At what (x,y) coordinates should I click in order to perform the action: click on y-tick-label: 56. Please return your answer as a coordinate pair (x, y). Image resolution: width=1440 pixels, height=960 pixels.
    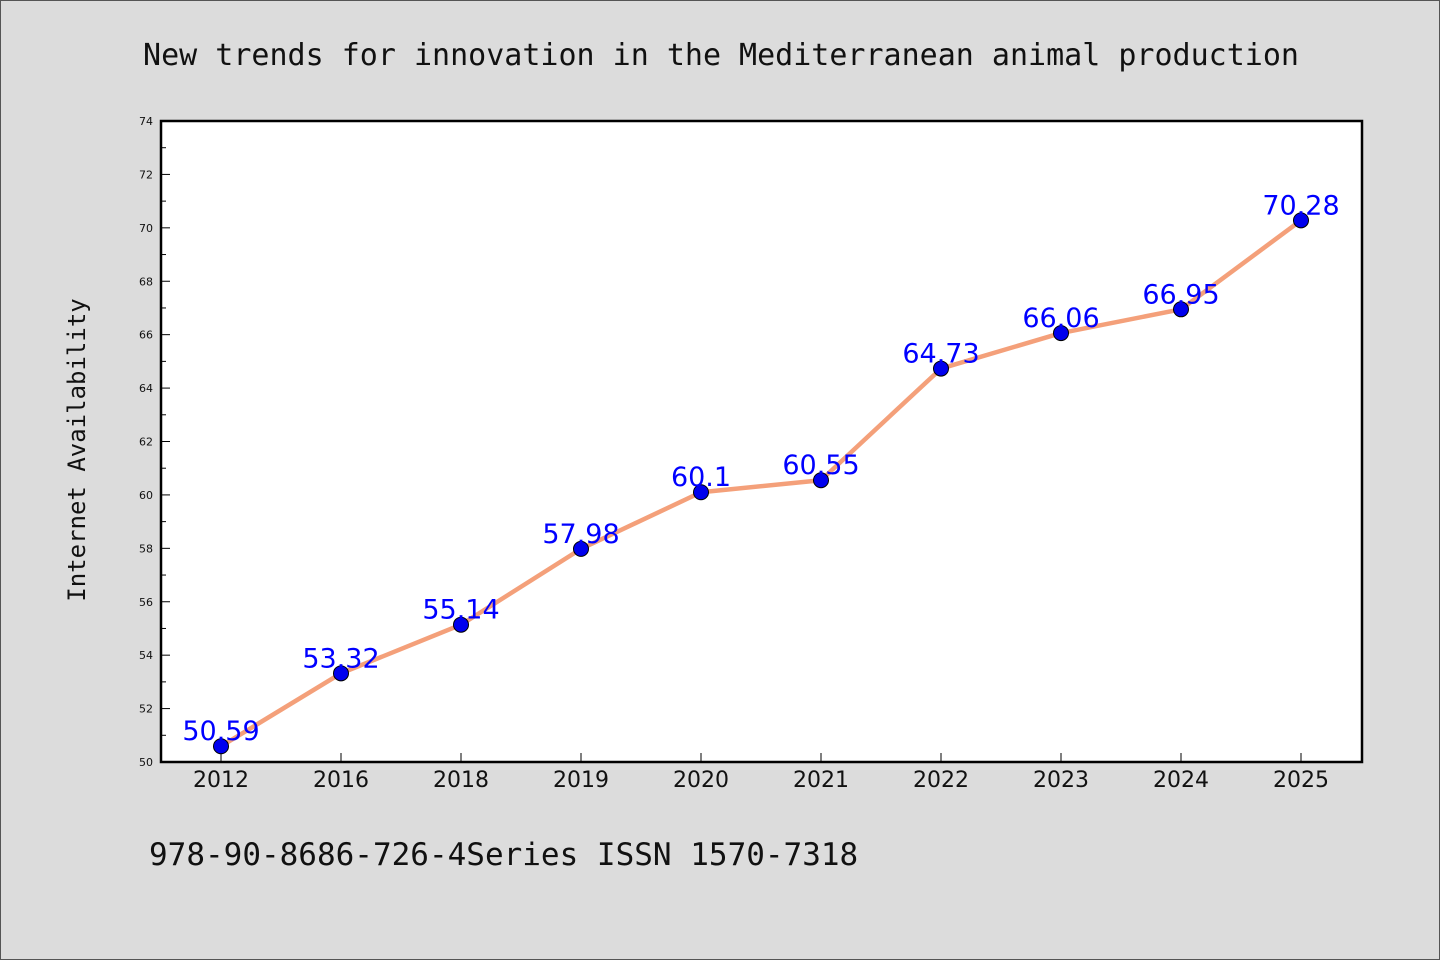
    Looking at the image, I should click on (146, 602).